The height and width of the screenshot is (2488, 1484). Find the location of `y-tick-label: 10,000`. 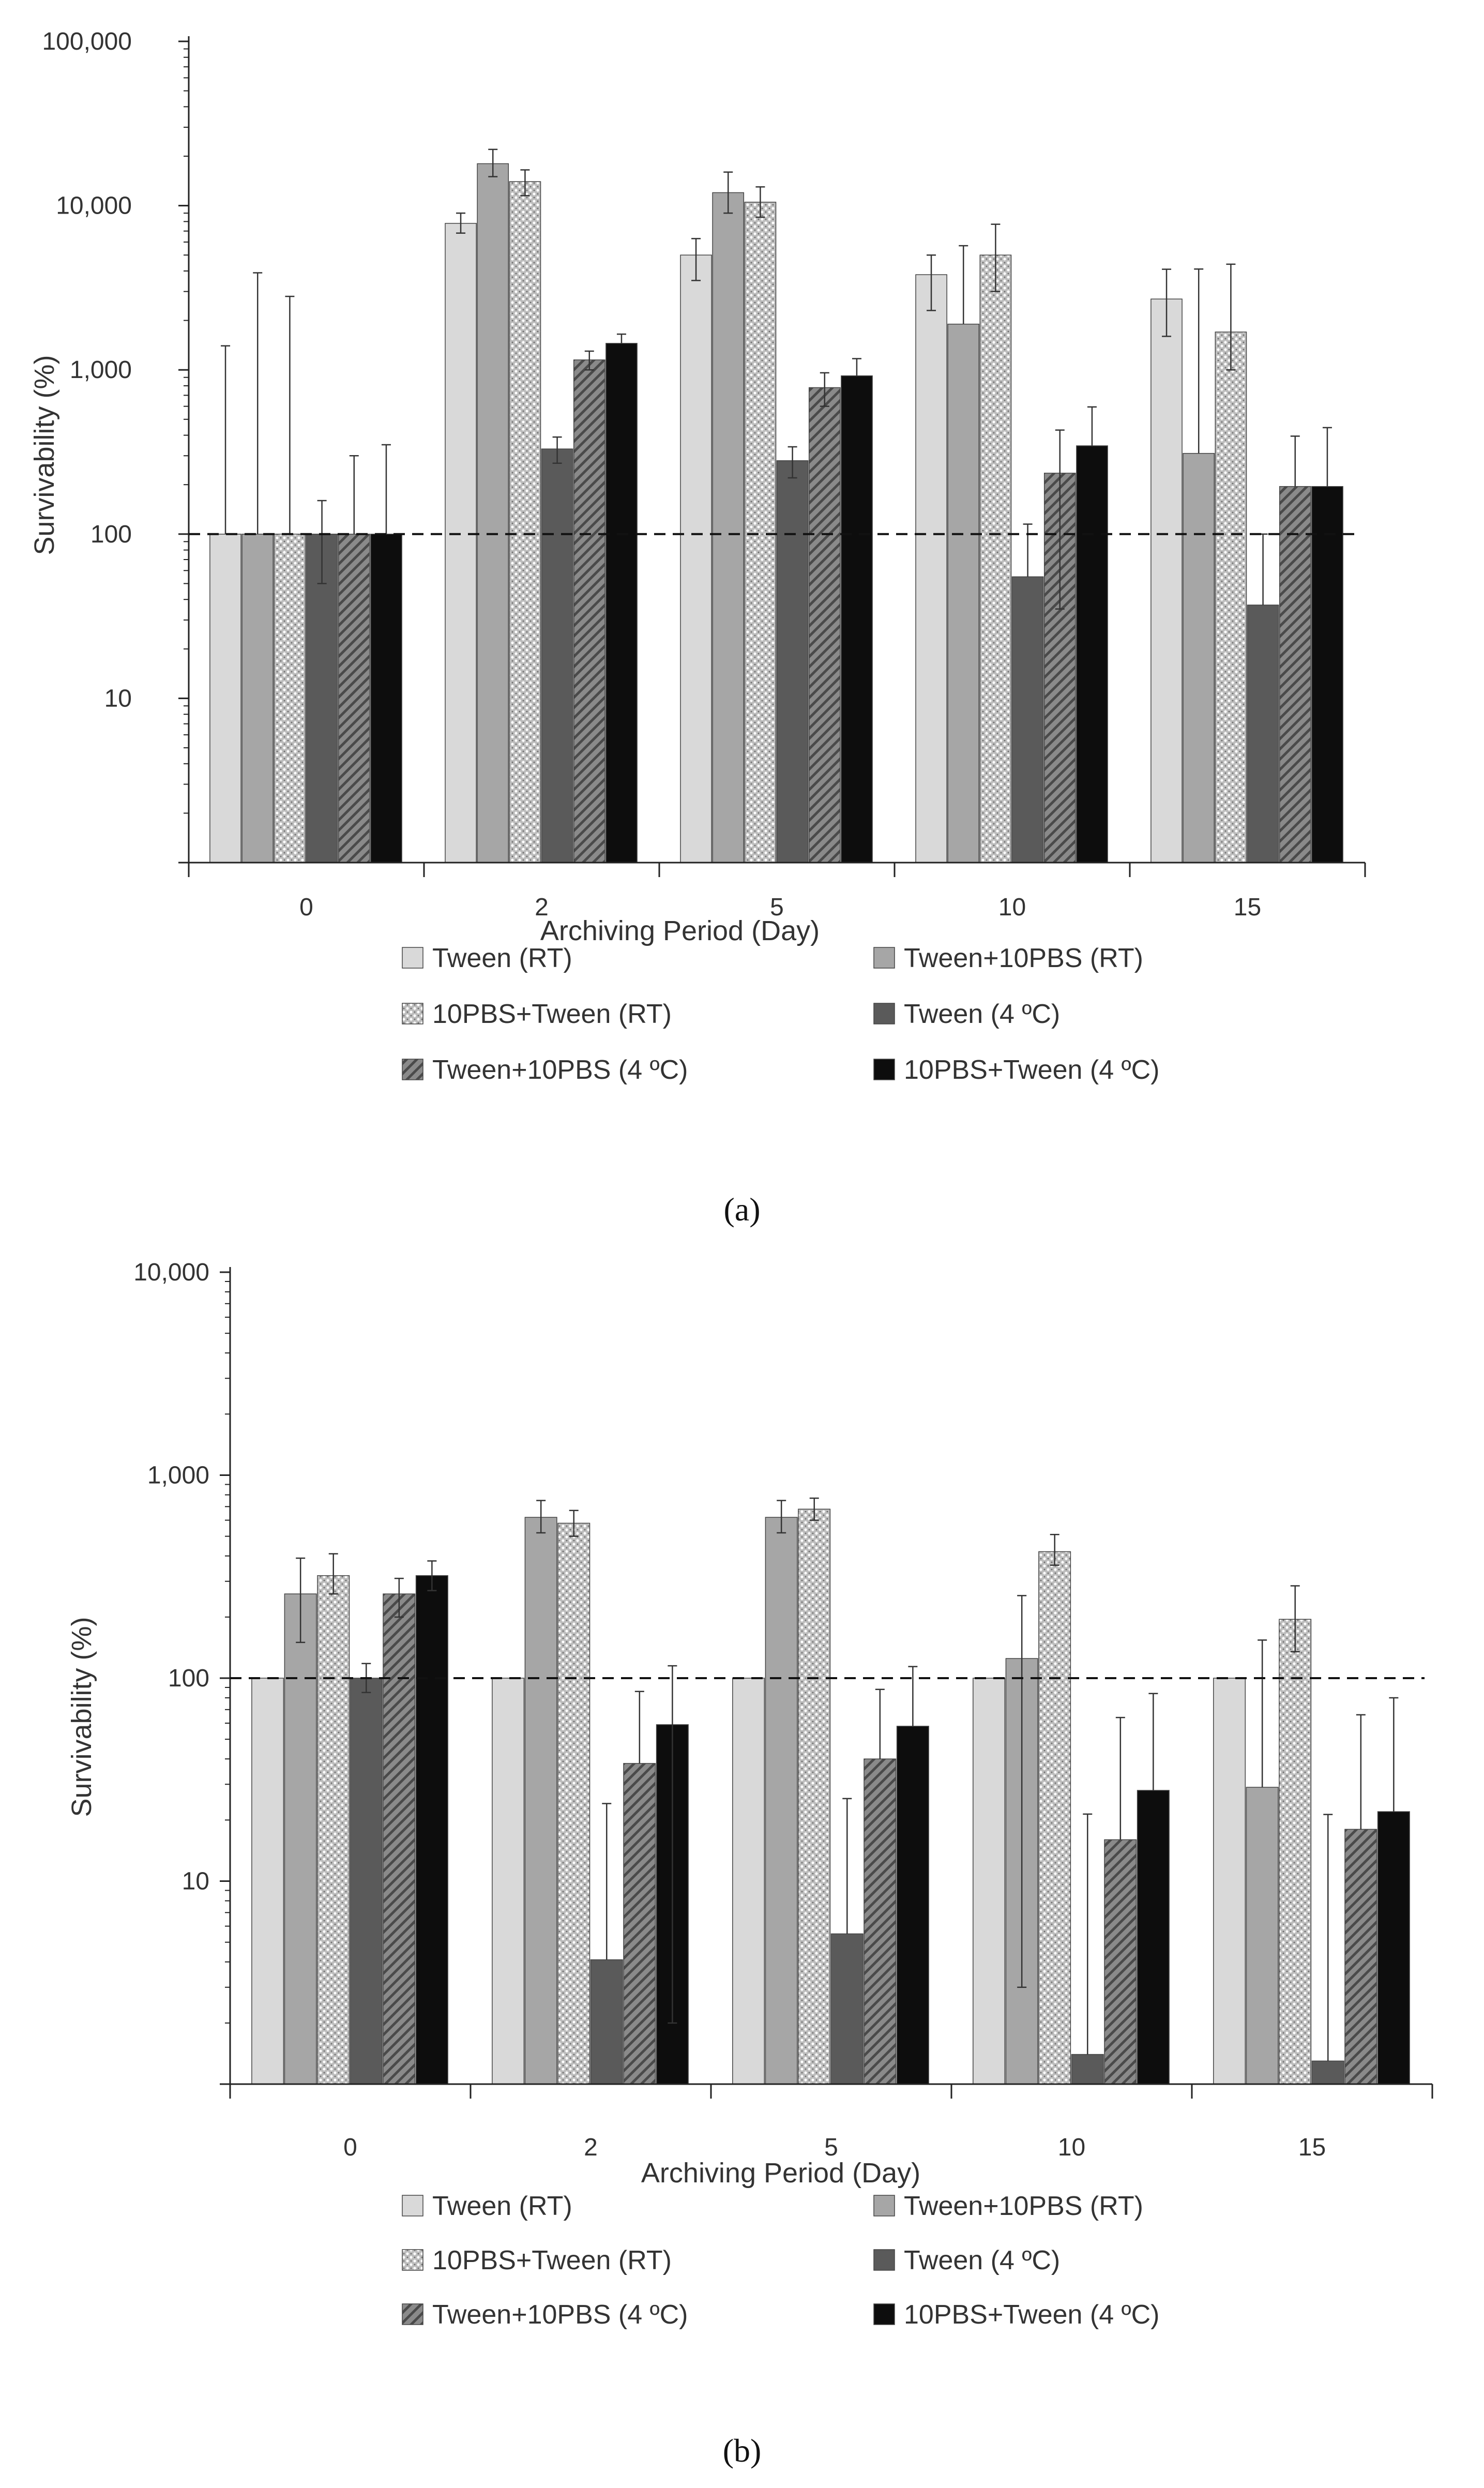

y-tick-label: 10,000 is located at coordinates (94, 206).